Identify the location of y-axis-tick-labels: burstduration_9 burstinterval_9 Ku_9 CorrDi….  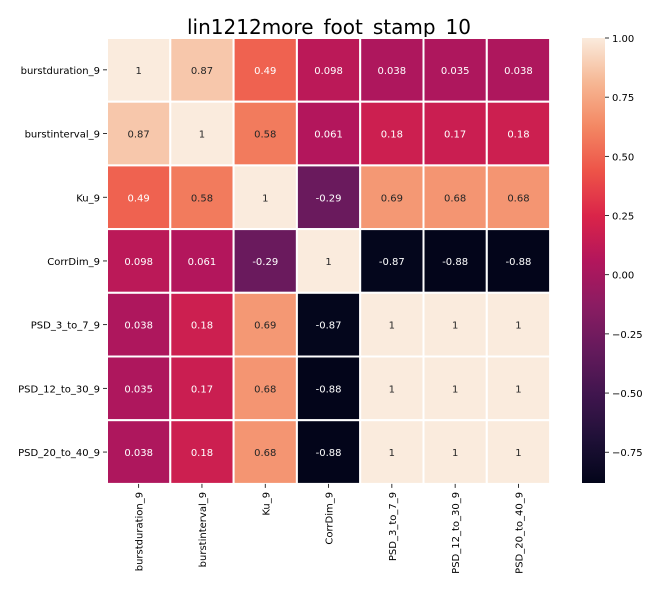
(62, 262).